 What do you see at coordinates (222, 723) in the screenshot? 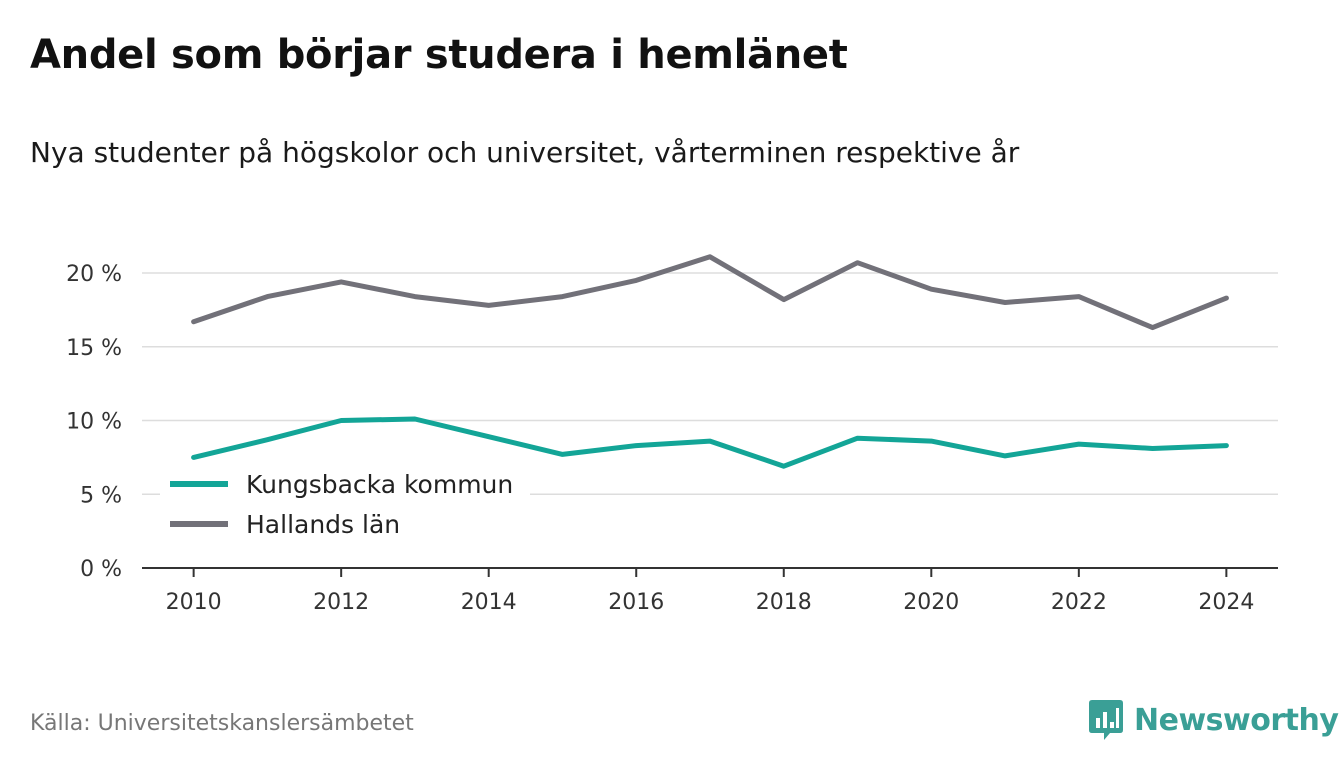
I see `source-note: Källa: Universitetskanslersämbetet` at bounding box center [222, 723].